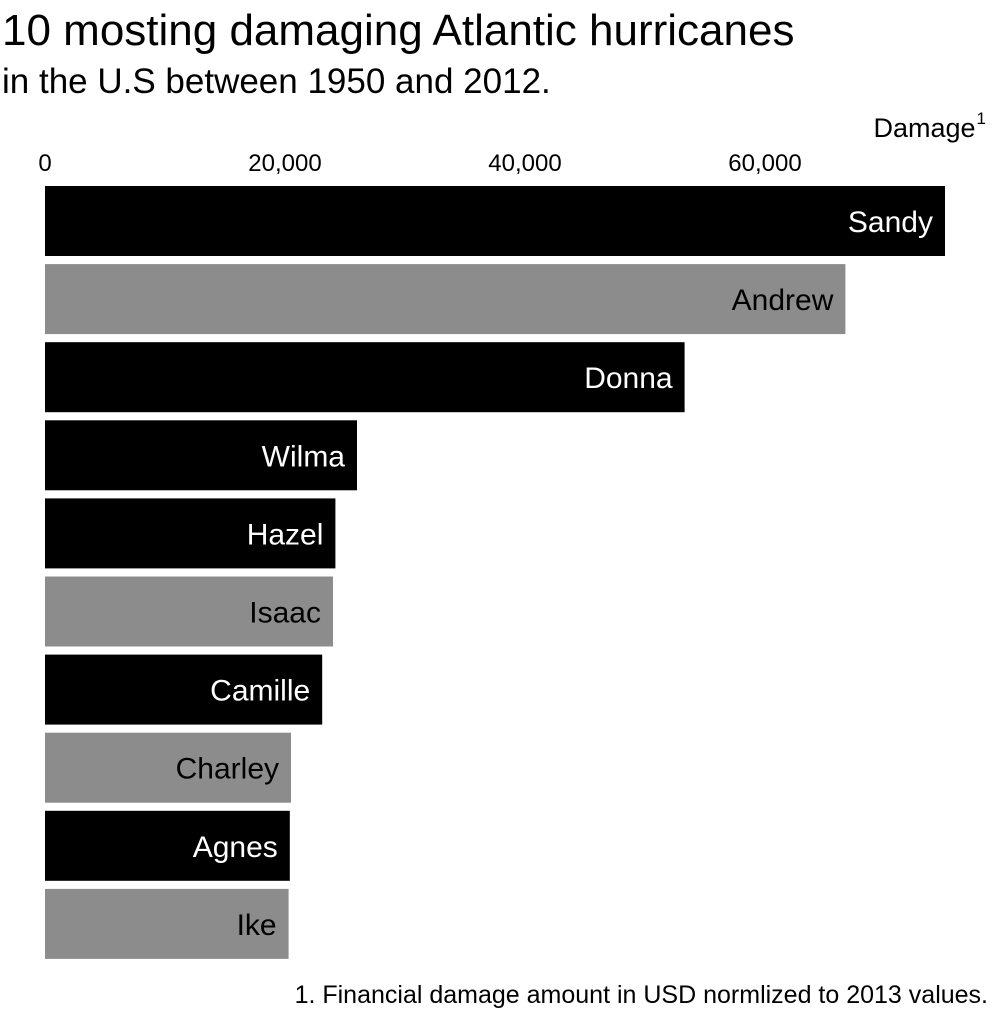 Image resolution: width=1008 pixels, height=1010 pixels. I want to click on chart-subtitle: in the U.S between 1950 and 2012., so click(276, 81).